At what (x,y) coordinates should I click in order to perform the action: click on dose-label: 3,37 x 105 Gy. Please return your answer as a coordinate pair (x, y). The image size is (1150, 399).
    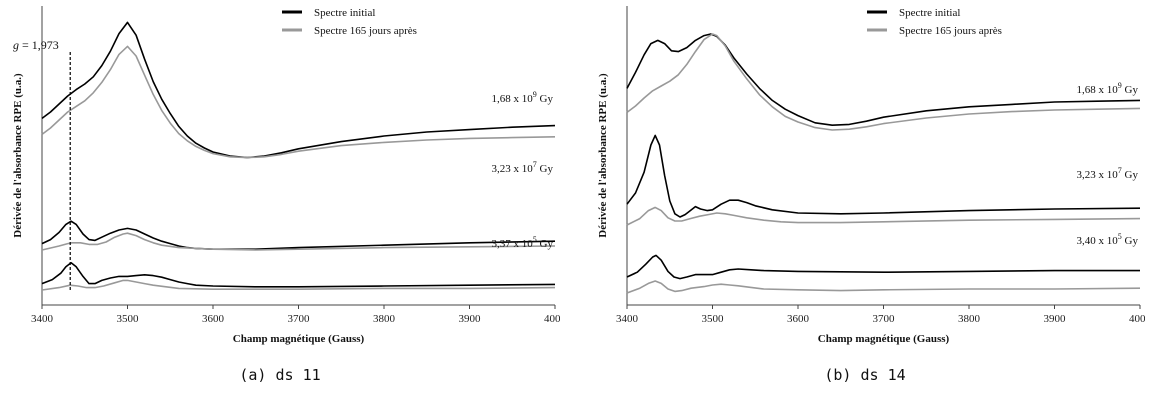
    Looking at the image, I should click on (523, 242).